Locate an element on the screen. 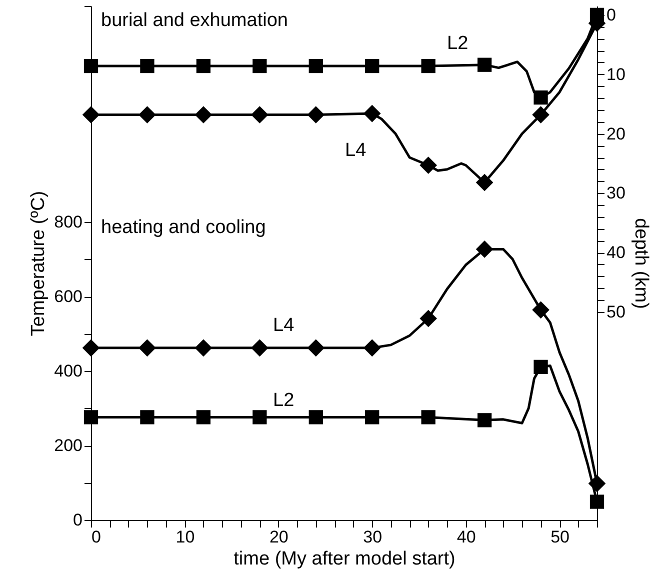 This screenshot has height=573, width=670. y2-axis-title: depth (km) is located at coordinates (641, 263).